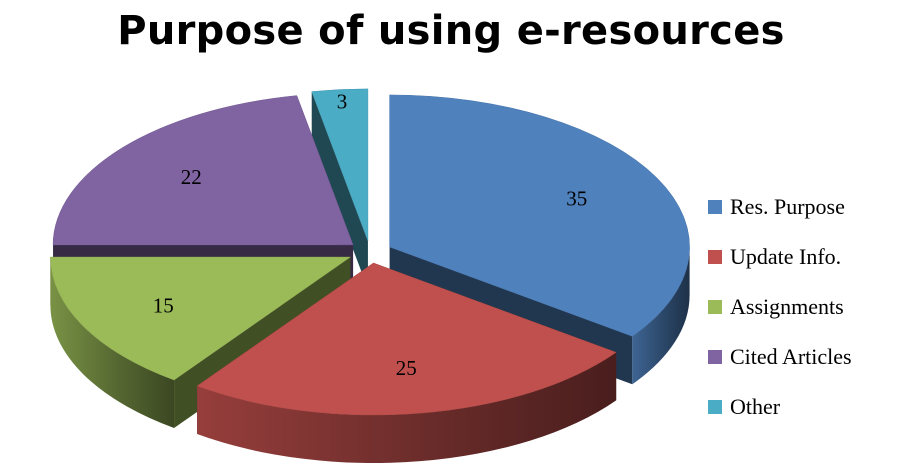  I want to click on data-label-cited-articles: 22, so click(191, 177).